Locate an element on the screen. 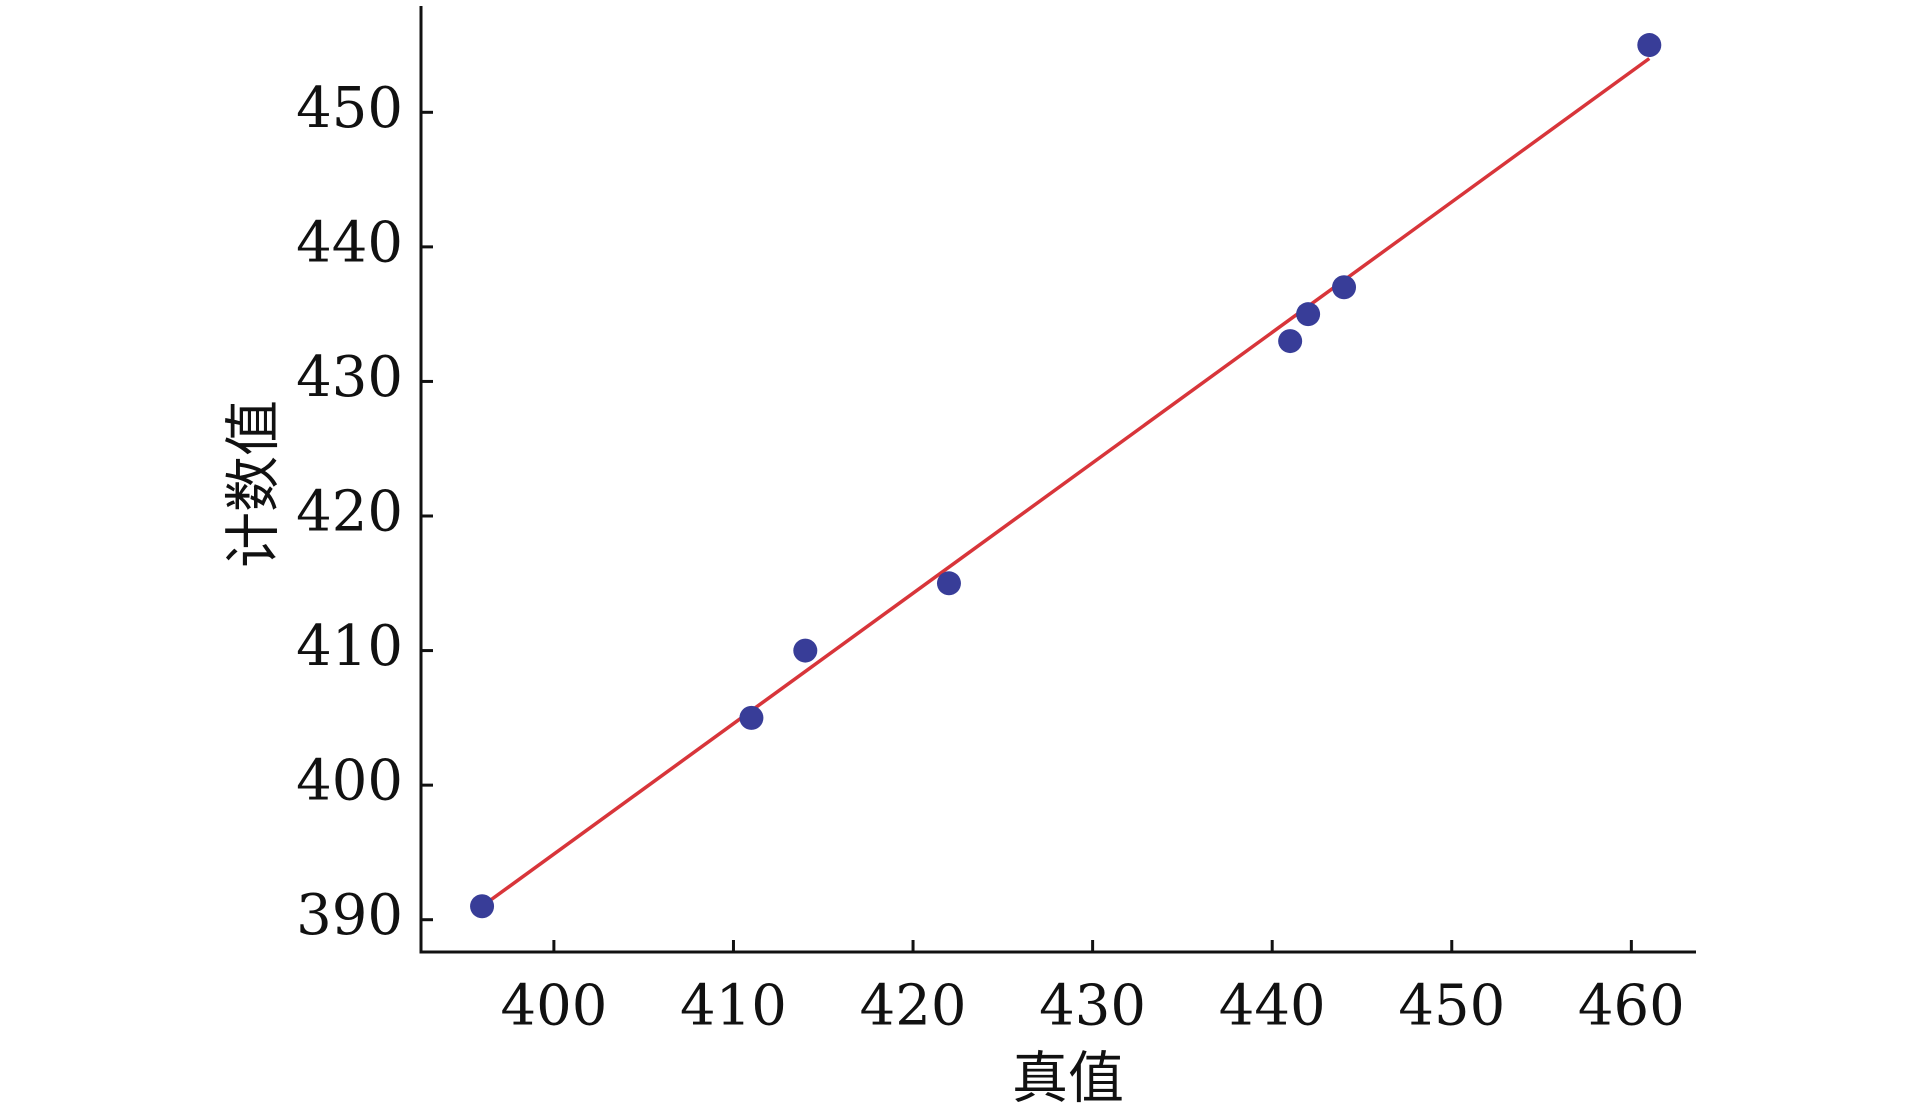  y-tick-label: 420 is located at coordinates (349, 512).